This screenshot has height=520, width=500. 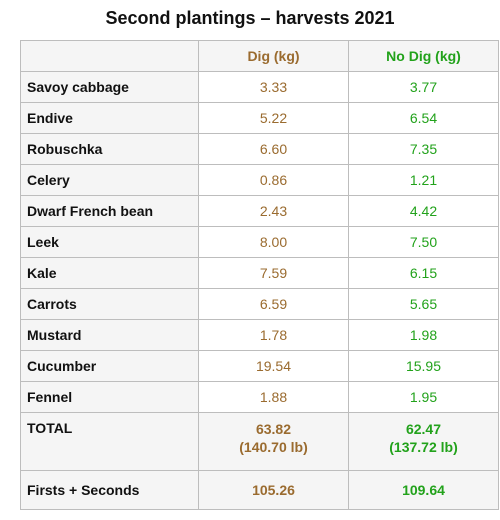 I want to click on table-row: Carrots 6.59 5.65, so click(x=259, y=304).